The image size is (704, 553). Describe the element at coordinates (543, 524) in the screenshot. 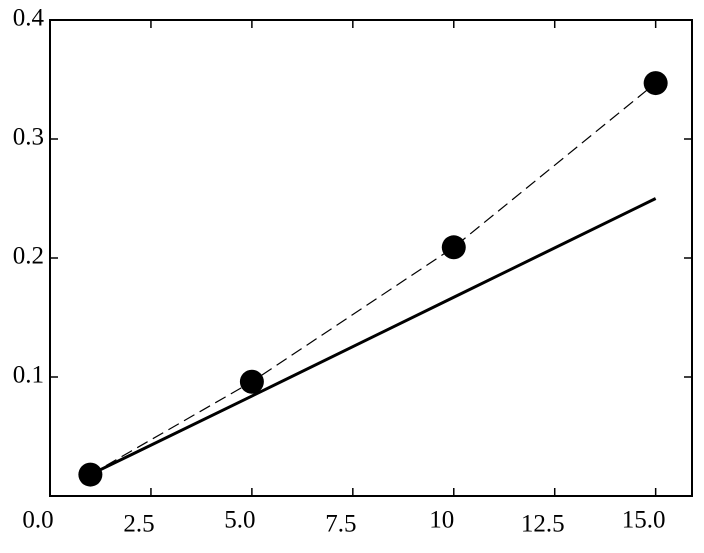

I see `x-tick-label: 12.5` at that location.